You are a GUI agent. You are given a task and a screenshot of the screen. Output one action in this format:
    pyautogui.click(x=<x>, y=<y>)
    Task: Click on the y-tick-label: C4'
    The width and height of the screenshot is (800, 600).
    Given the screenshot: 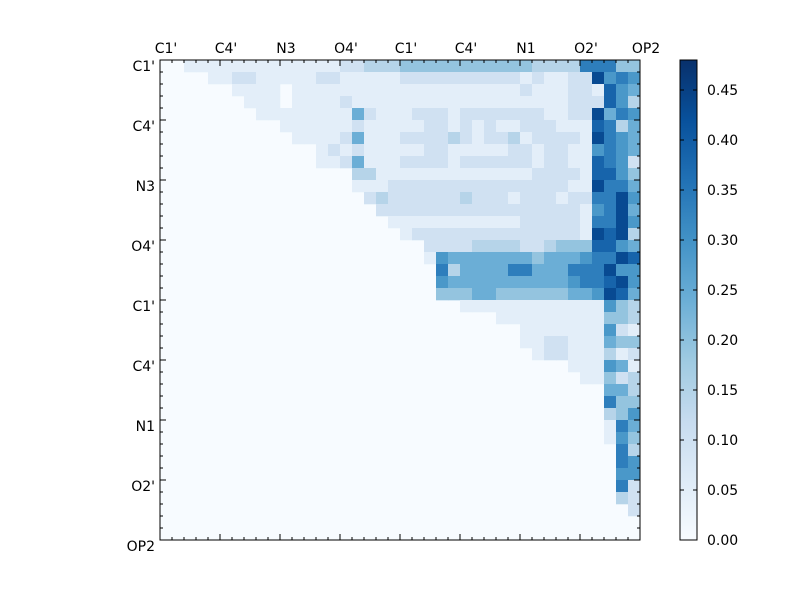 What is the action you would take?
    pyautogui.click(x=143, y=127)
    